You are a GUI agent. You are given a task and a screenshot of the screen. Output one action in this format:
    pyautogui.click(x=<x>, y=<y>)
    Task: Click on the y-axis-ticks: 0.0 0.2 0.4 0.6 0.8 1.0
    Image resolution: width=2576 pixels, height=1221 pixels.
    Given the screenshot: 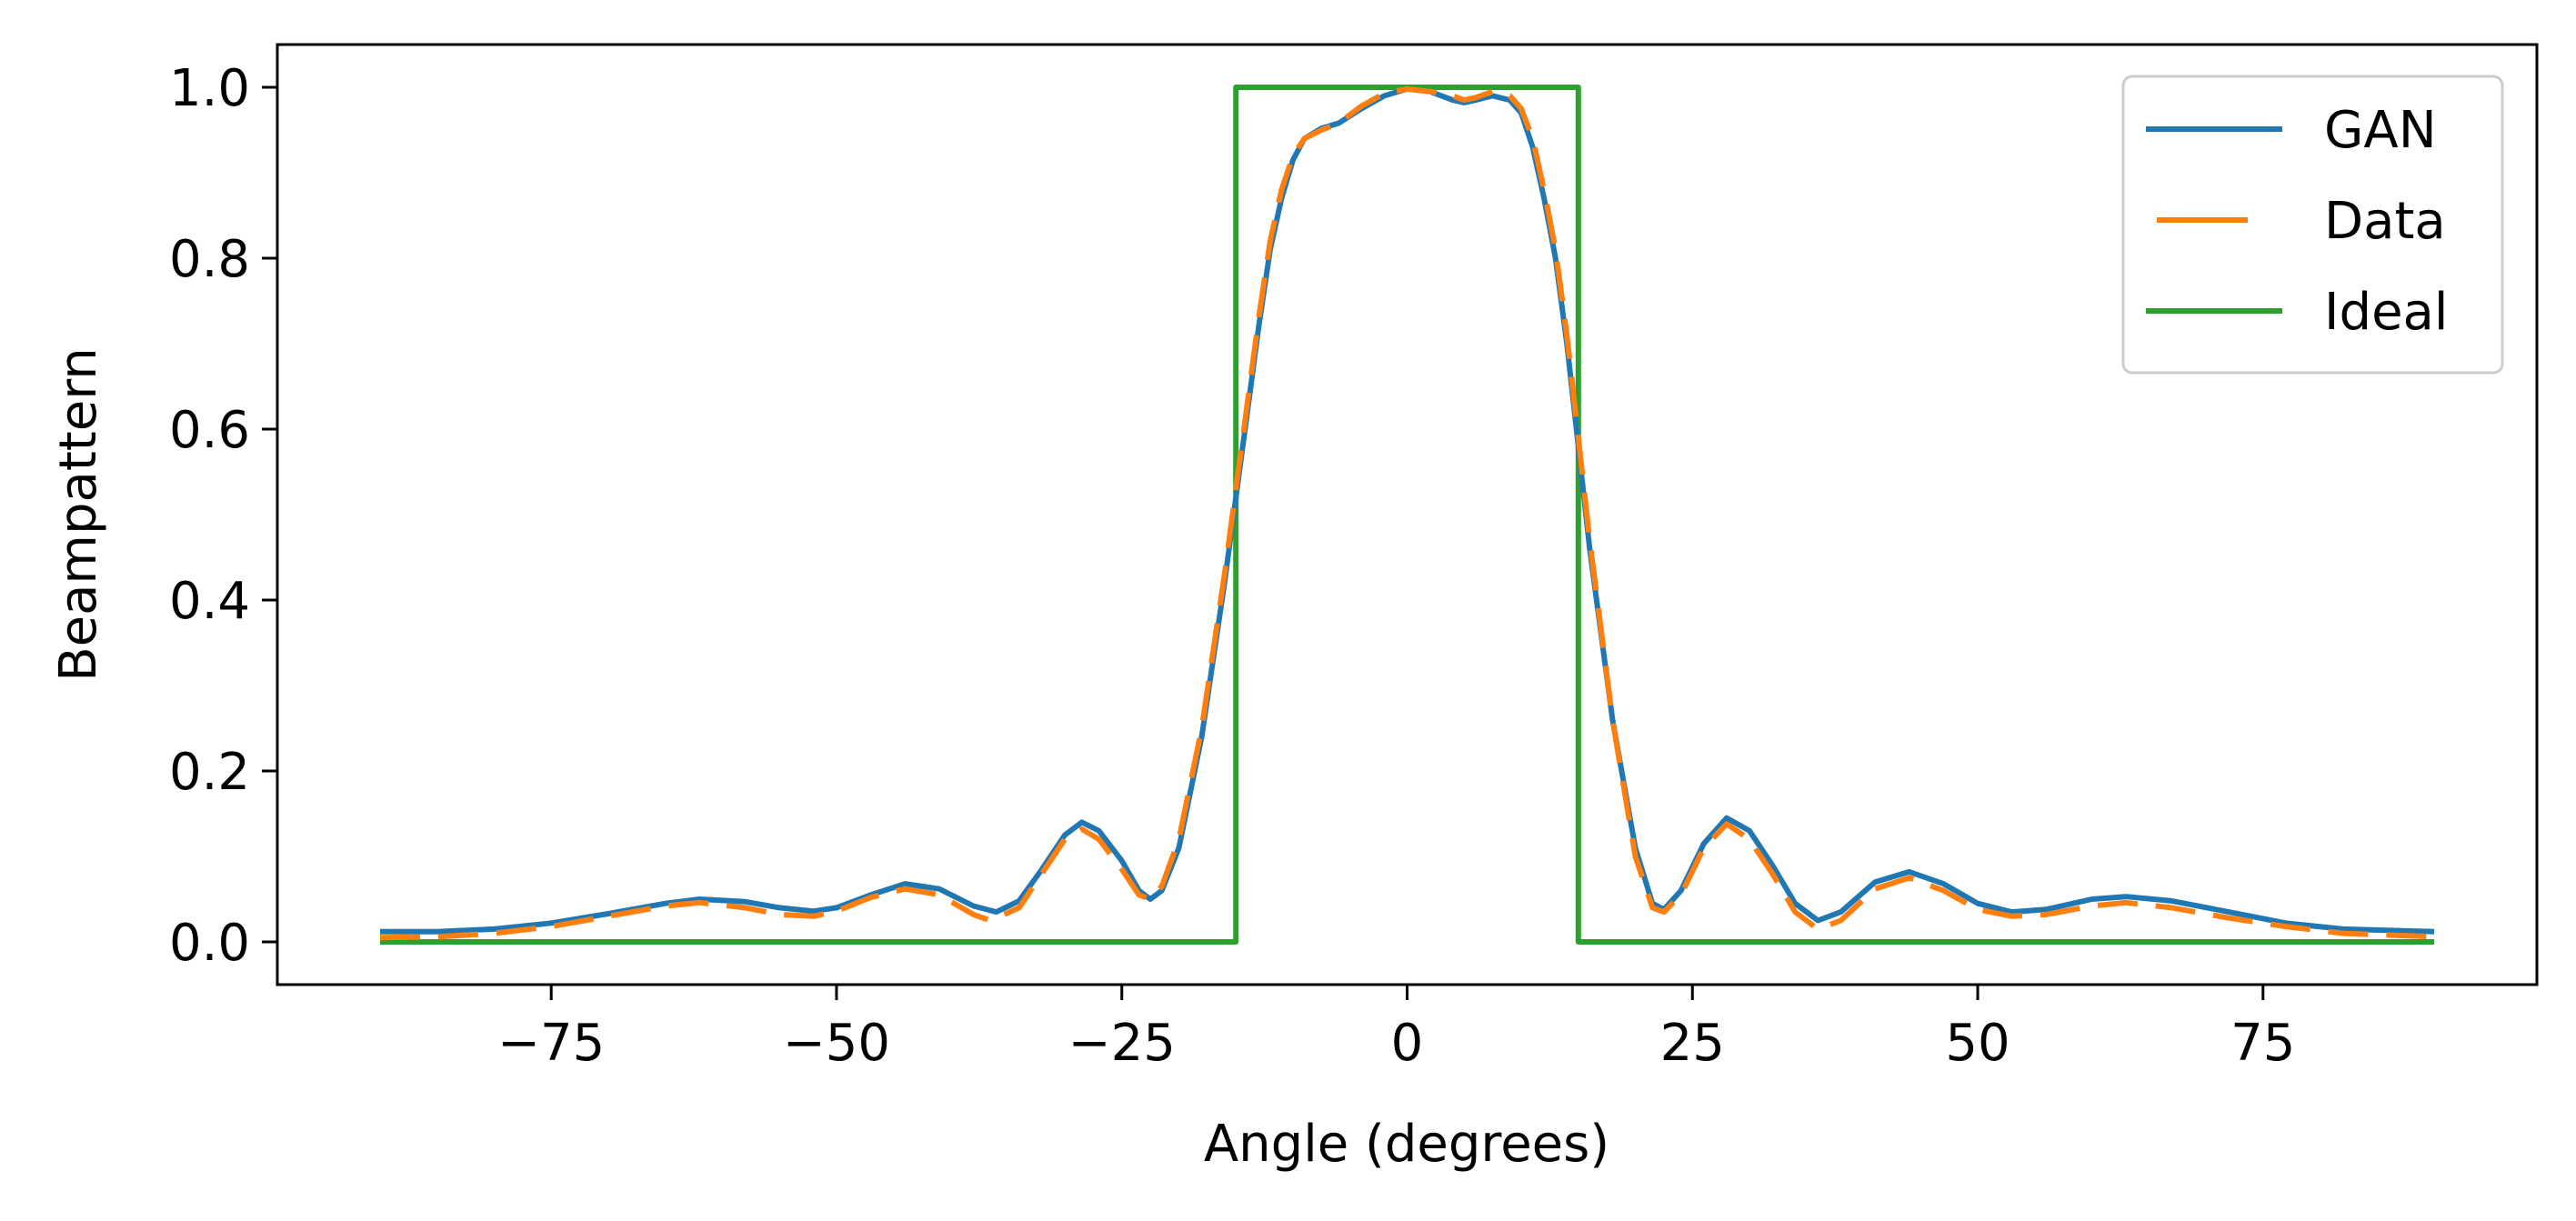 What is the action you would take?
    pyautogui.click(x=223, y=516)
    